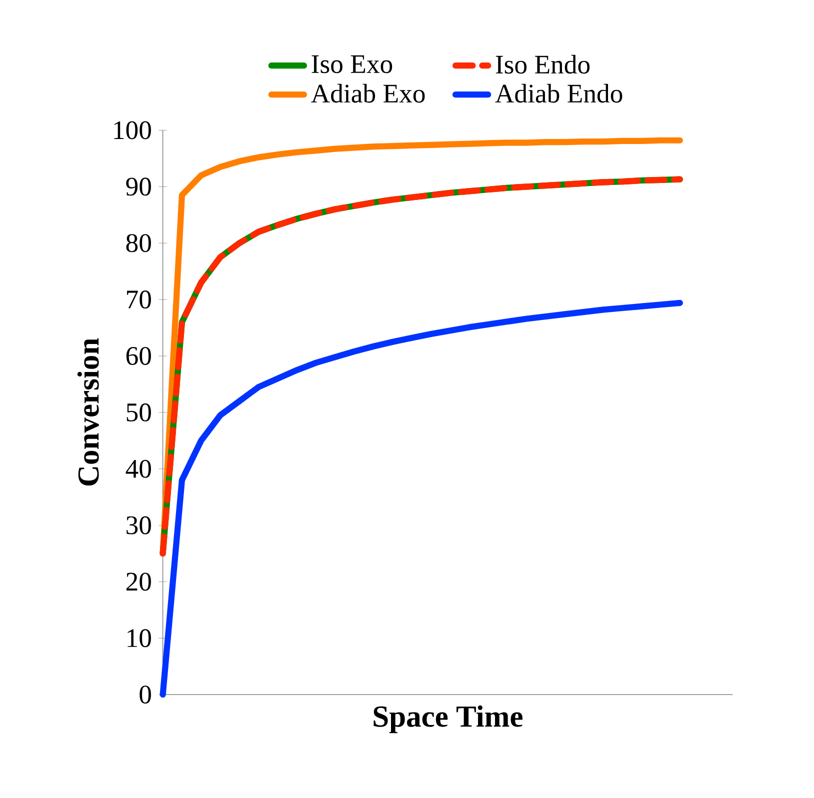 Image resolution: width=814 pixels, height=798 pixels. I want to click on y-tick-label: 30, so click(138, 525).